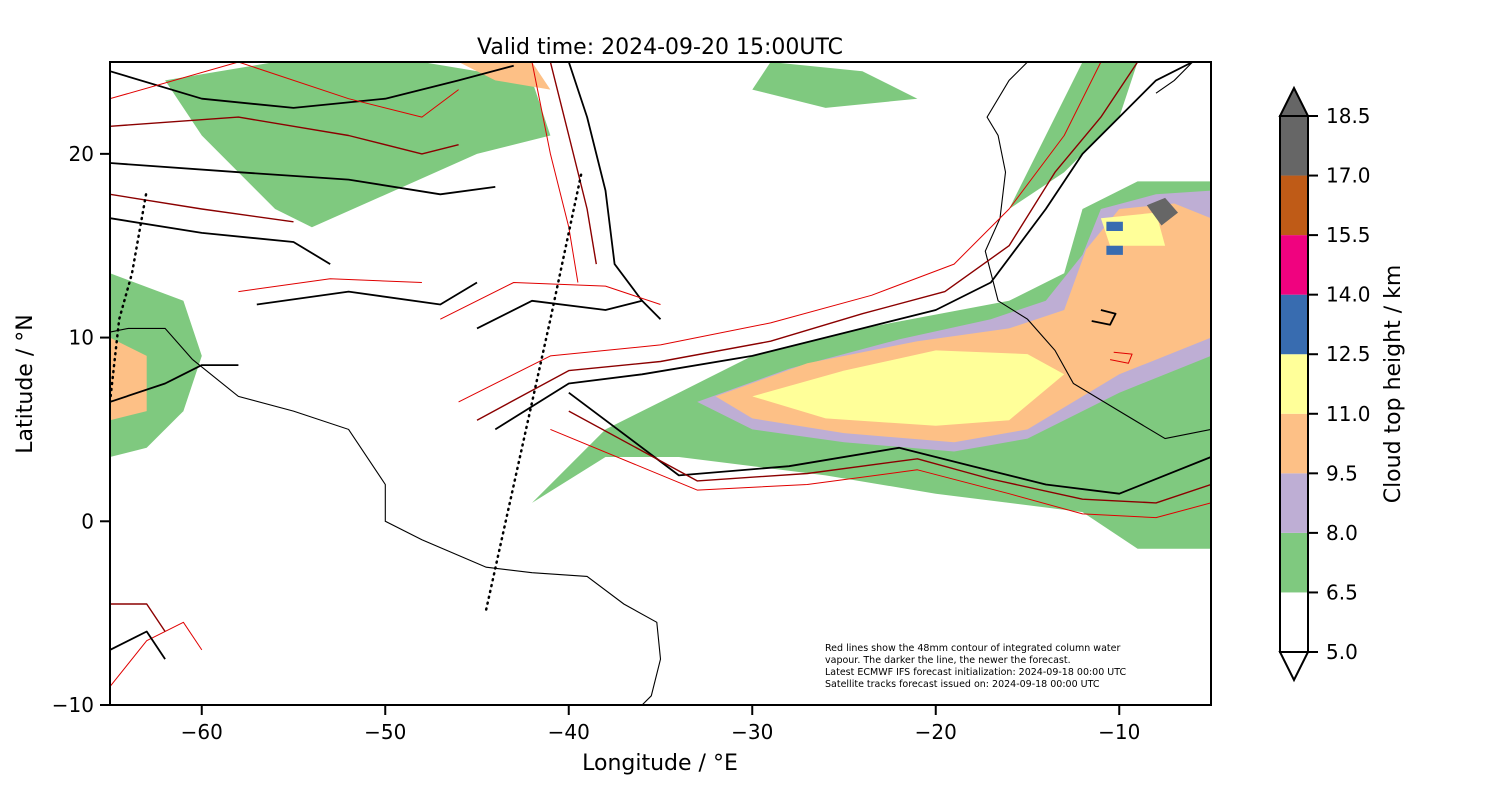  What do you see at coordinates (1324, 384) in the screenshot?
I see `colorbar: 5.0 6.5 8.0 9.5 11.0 12.5 14.0 15.5 17.0 18.5` at bounding box center [1324, 384].